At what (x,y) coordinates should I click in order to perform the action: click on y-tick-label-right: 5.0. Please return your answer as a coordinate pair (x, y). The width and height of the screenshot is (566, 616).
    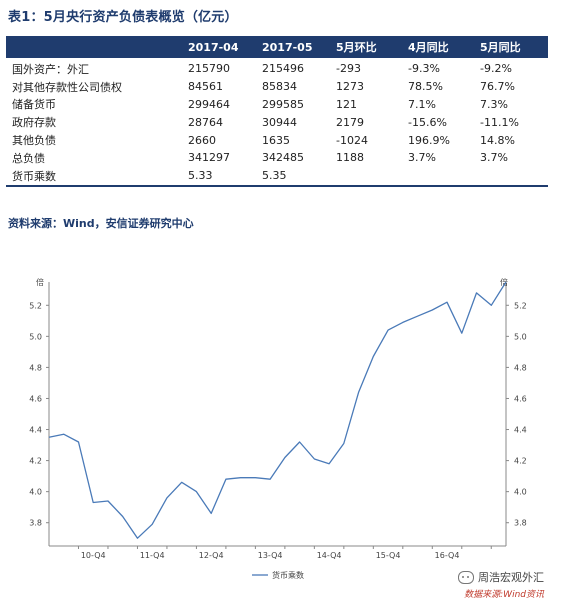
    Looking at the image, I should click on (520, 336).